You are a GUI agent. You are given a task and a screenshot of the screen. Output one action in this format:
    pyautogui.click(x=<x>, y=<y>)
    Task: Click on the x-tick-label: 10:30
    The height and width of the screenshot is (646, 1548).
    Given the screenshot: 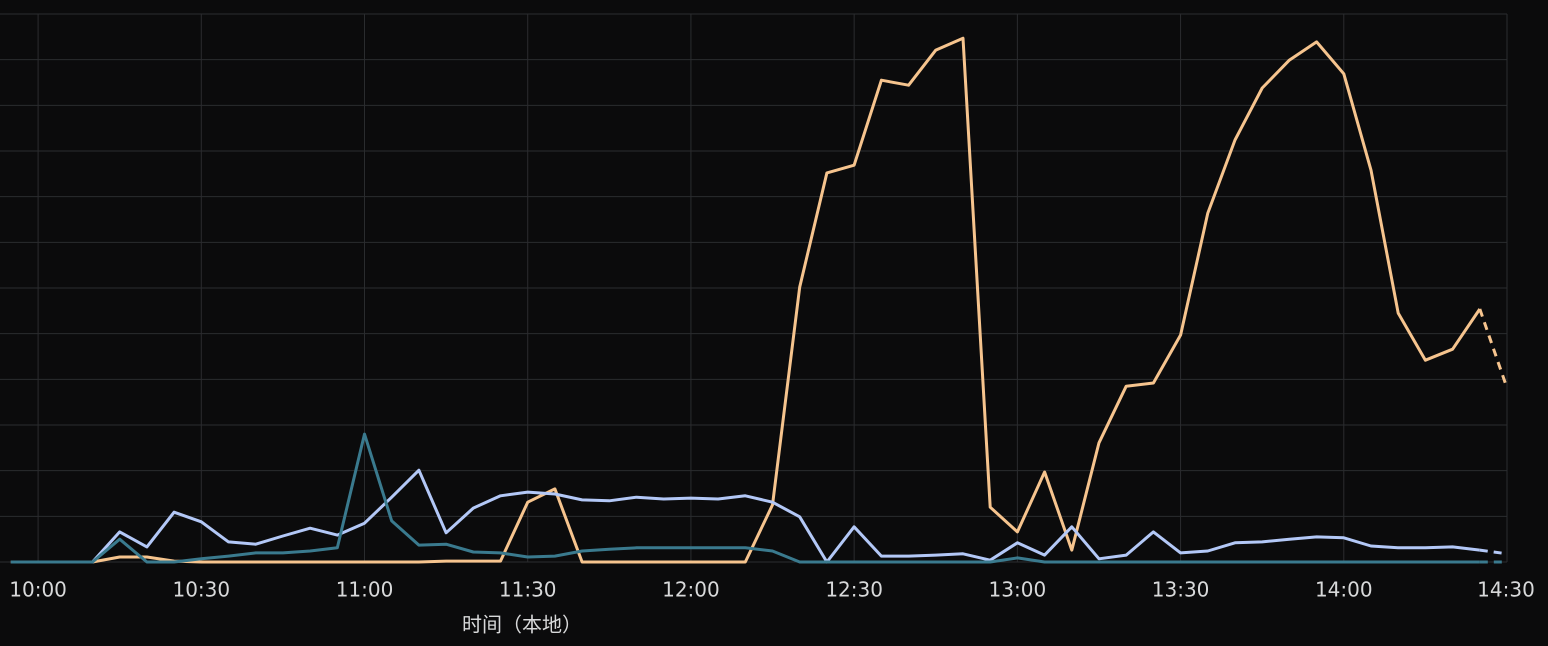 What is the action you would take?
    pyautogui.click(x=201, y=590)
    